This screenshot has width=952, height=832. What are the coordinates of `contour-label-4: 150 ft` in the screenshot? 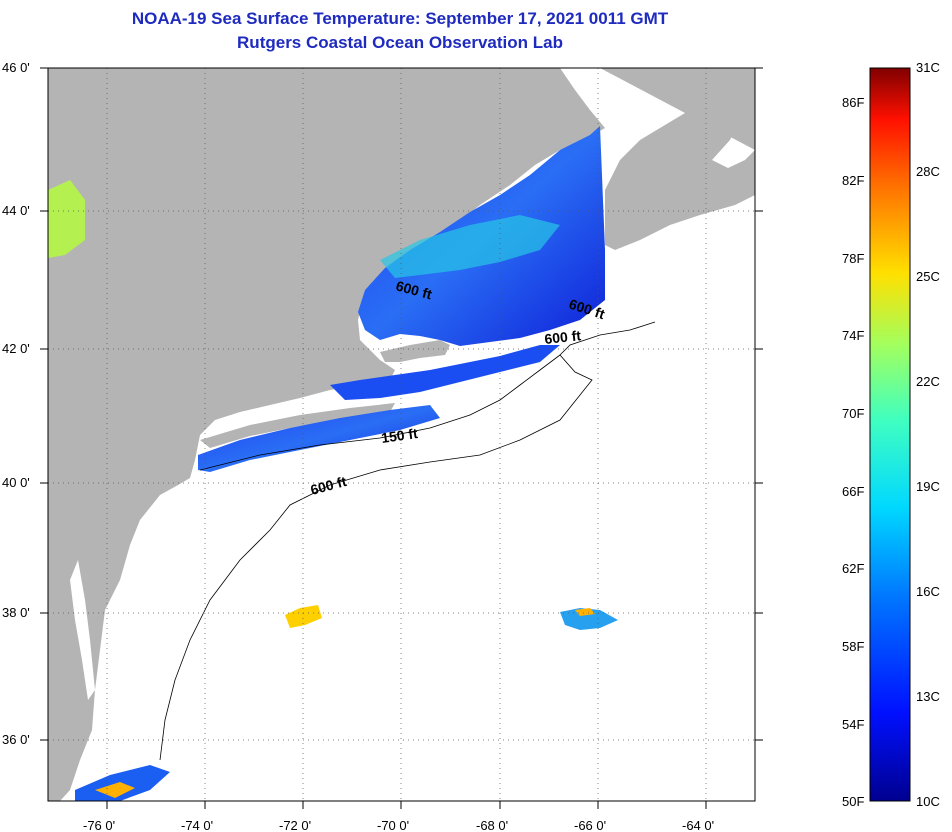 It's located at (399, 435).